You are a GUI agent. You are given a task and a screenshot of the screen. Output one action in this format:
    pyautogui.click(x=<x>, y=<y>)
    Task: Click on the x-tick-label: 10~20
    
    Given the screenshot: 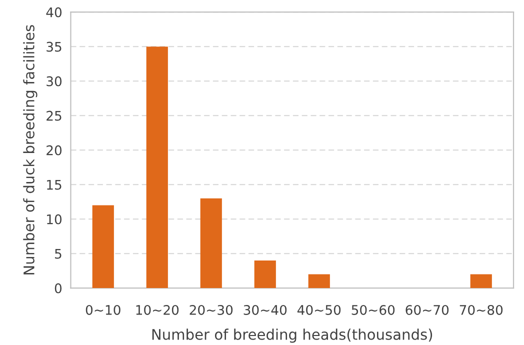 What is the action you would take?
    pyautogui.click(x=157, y=309)
    